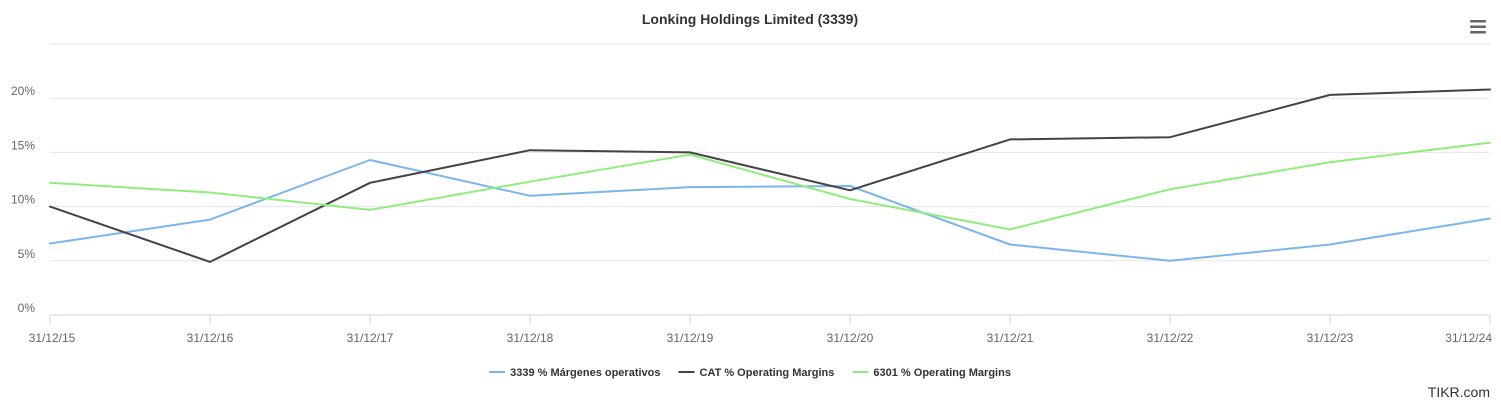 Image resolution: width=1501 pixels, height=405 pixels. I want to click on x-tick-label: 31/12/20, so click(850, 338).